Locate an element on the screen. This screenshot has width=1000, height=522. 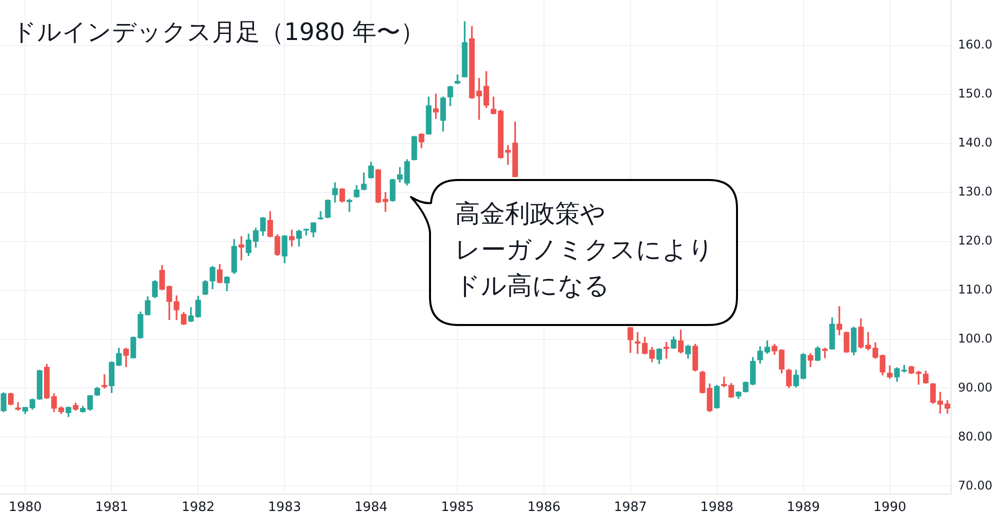
y-tick-label: 100.0 is located at coordinates (975, 338).